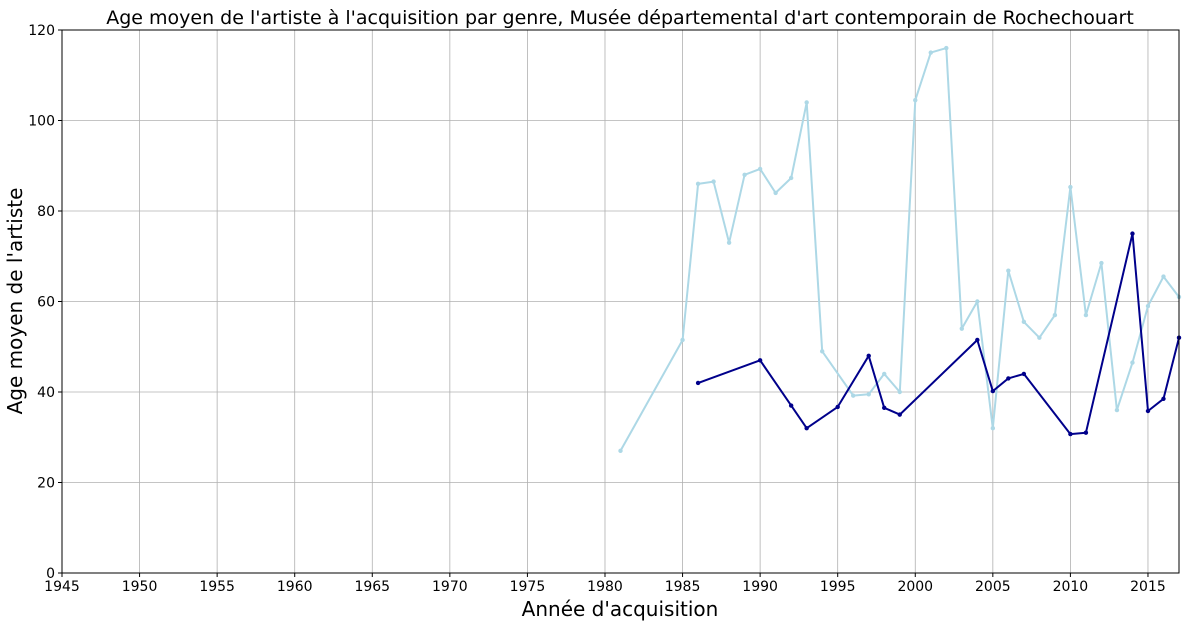  Describe the element at coordinates (140, 587) in the screenshot. I see `x-tick-label: 1950` at that location.